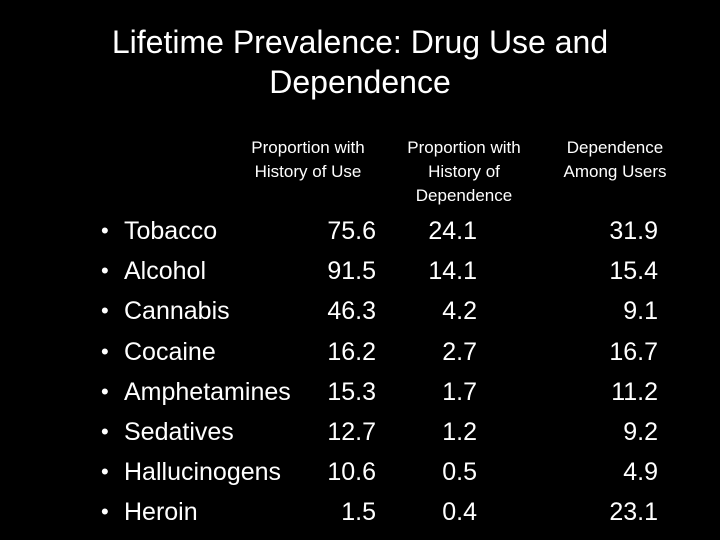 The image size is (720, 540). I want to click on column-header-history-of-dependence: Proportion with History of Dependence, so click(464, 172).